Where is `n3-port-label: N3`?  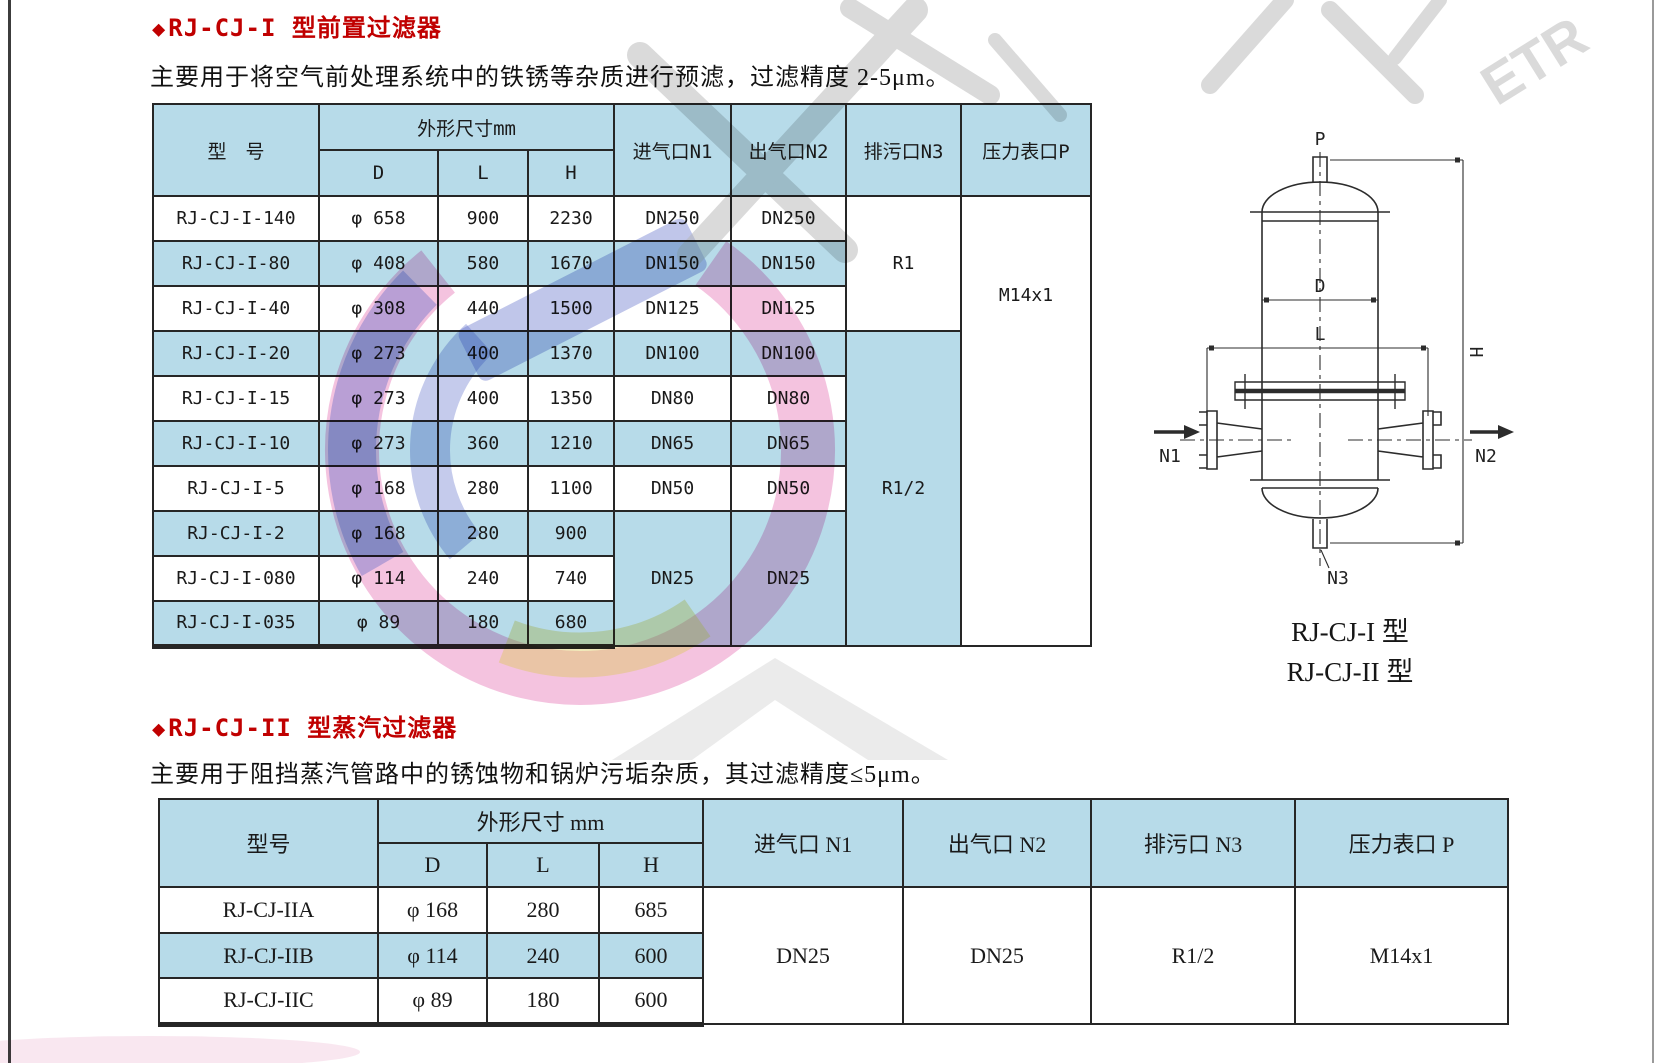 n3-port-label: N3 is located at coordinates (1338, 578).